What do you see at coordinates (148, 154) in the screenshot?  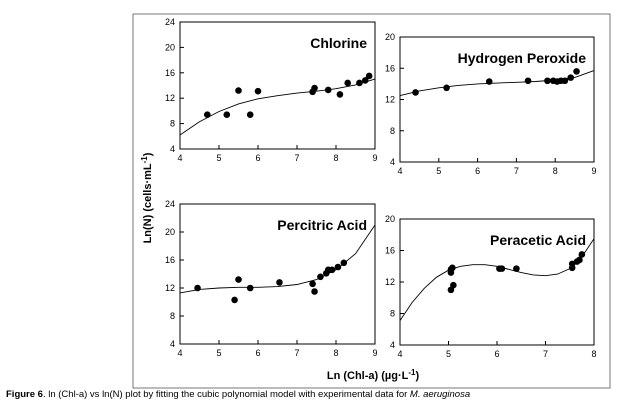 I see `y-axis-label-close: )` at bounding box center [148, 154].